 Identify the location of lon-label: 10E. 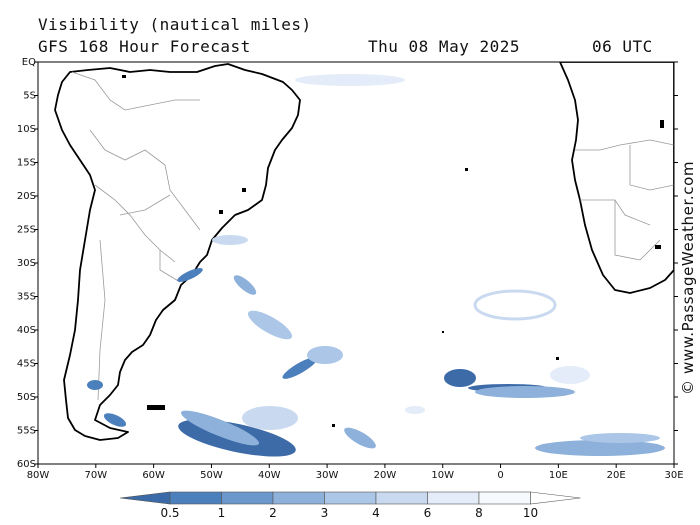
(558, 475).